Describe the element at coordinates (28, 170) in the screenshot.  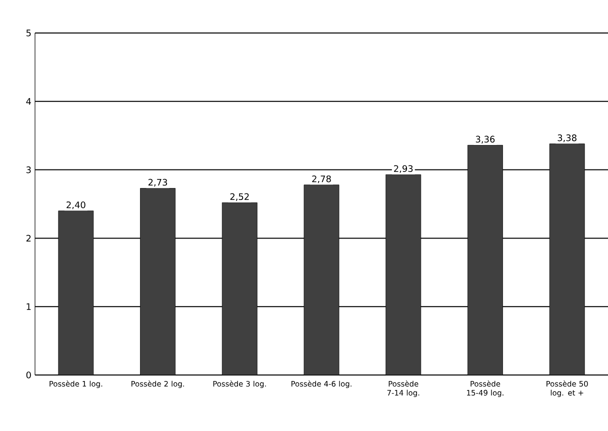
I see `y-tick-label: 3` at that location.